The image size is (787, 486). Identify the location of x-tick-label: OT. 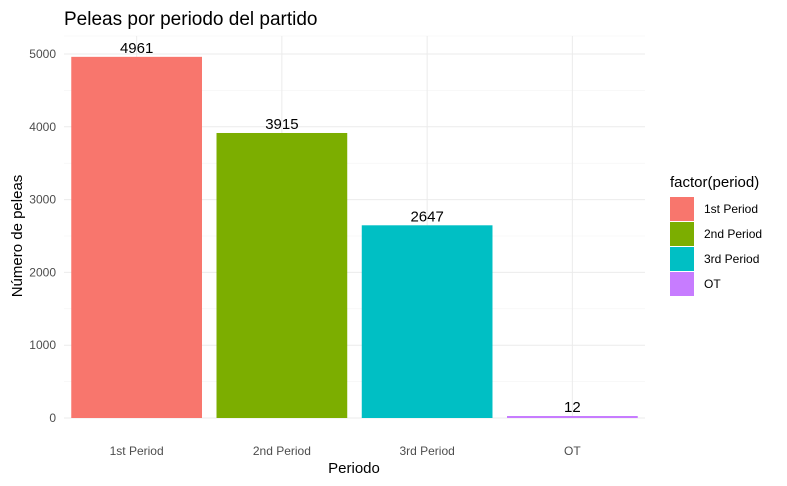
(572, 451).